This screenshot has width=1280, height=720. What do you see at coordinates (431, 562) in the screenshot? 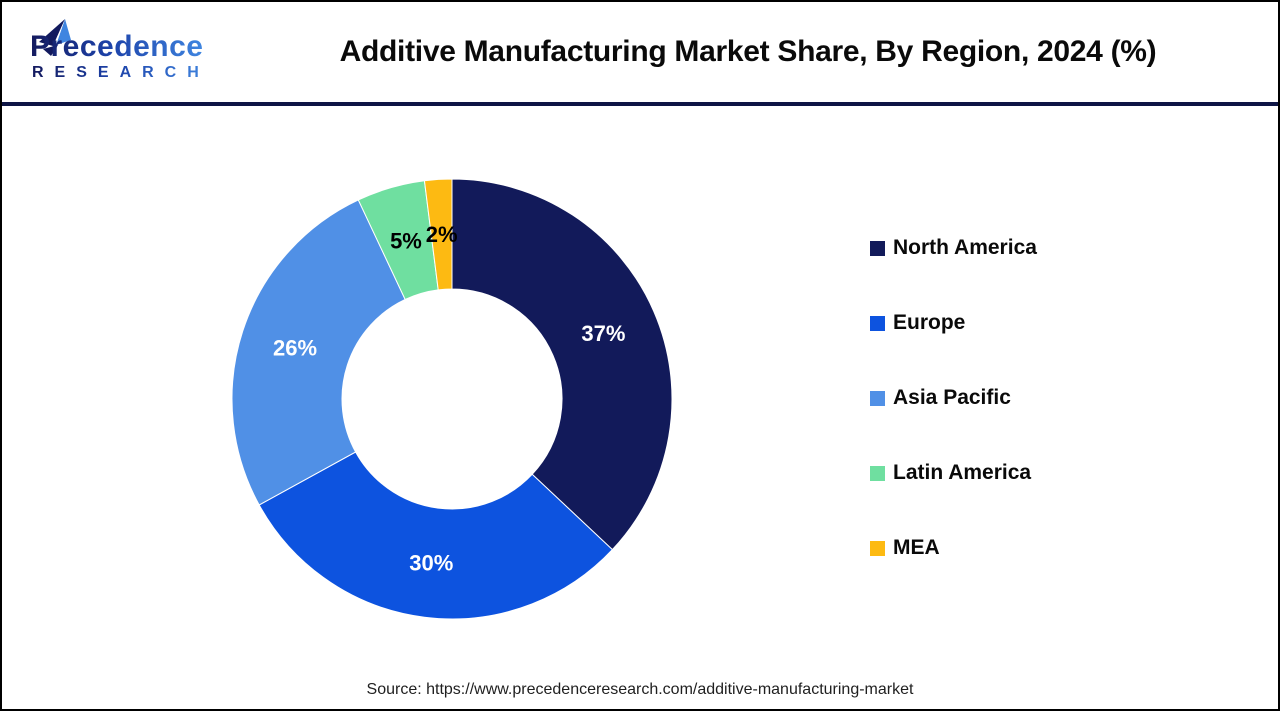
I see `slice-label-europe: 30%` at bounding box center [431, 562].